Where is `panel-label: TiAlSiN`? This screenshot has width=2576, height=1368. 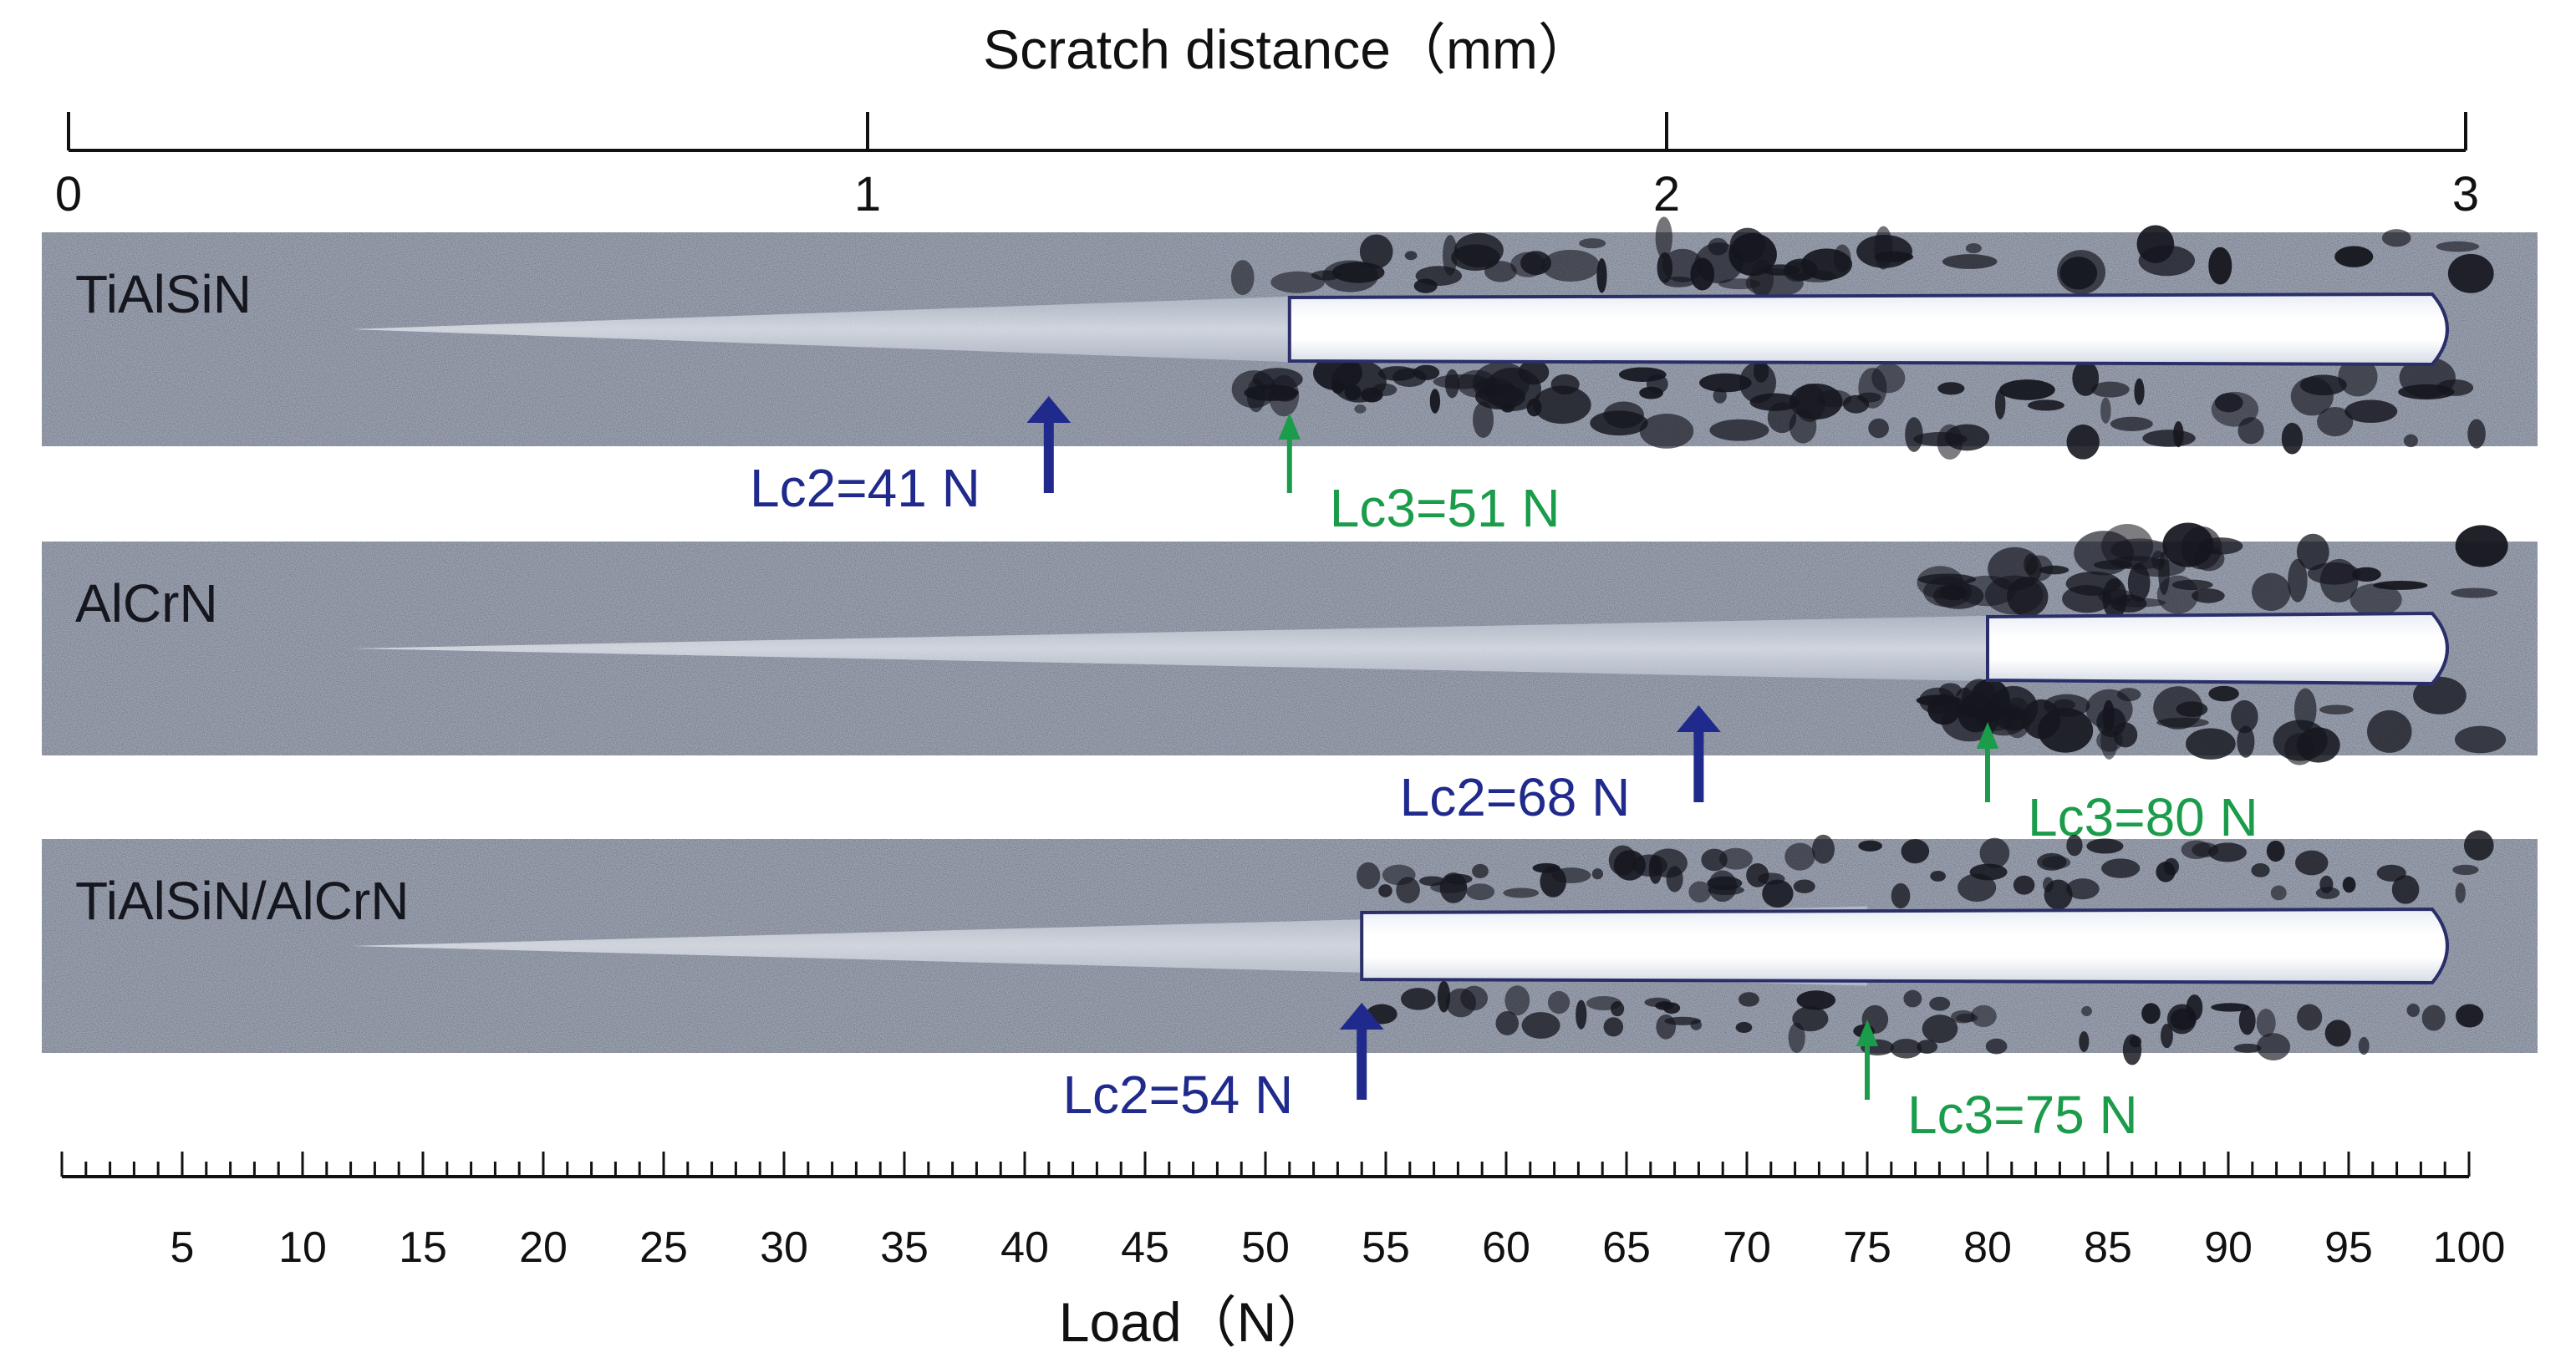 panel-label: TiAlSiN is located at coordinates (163, 294).